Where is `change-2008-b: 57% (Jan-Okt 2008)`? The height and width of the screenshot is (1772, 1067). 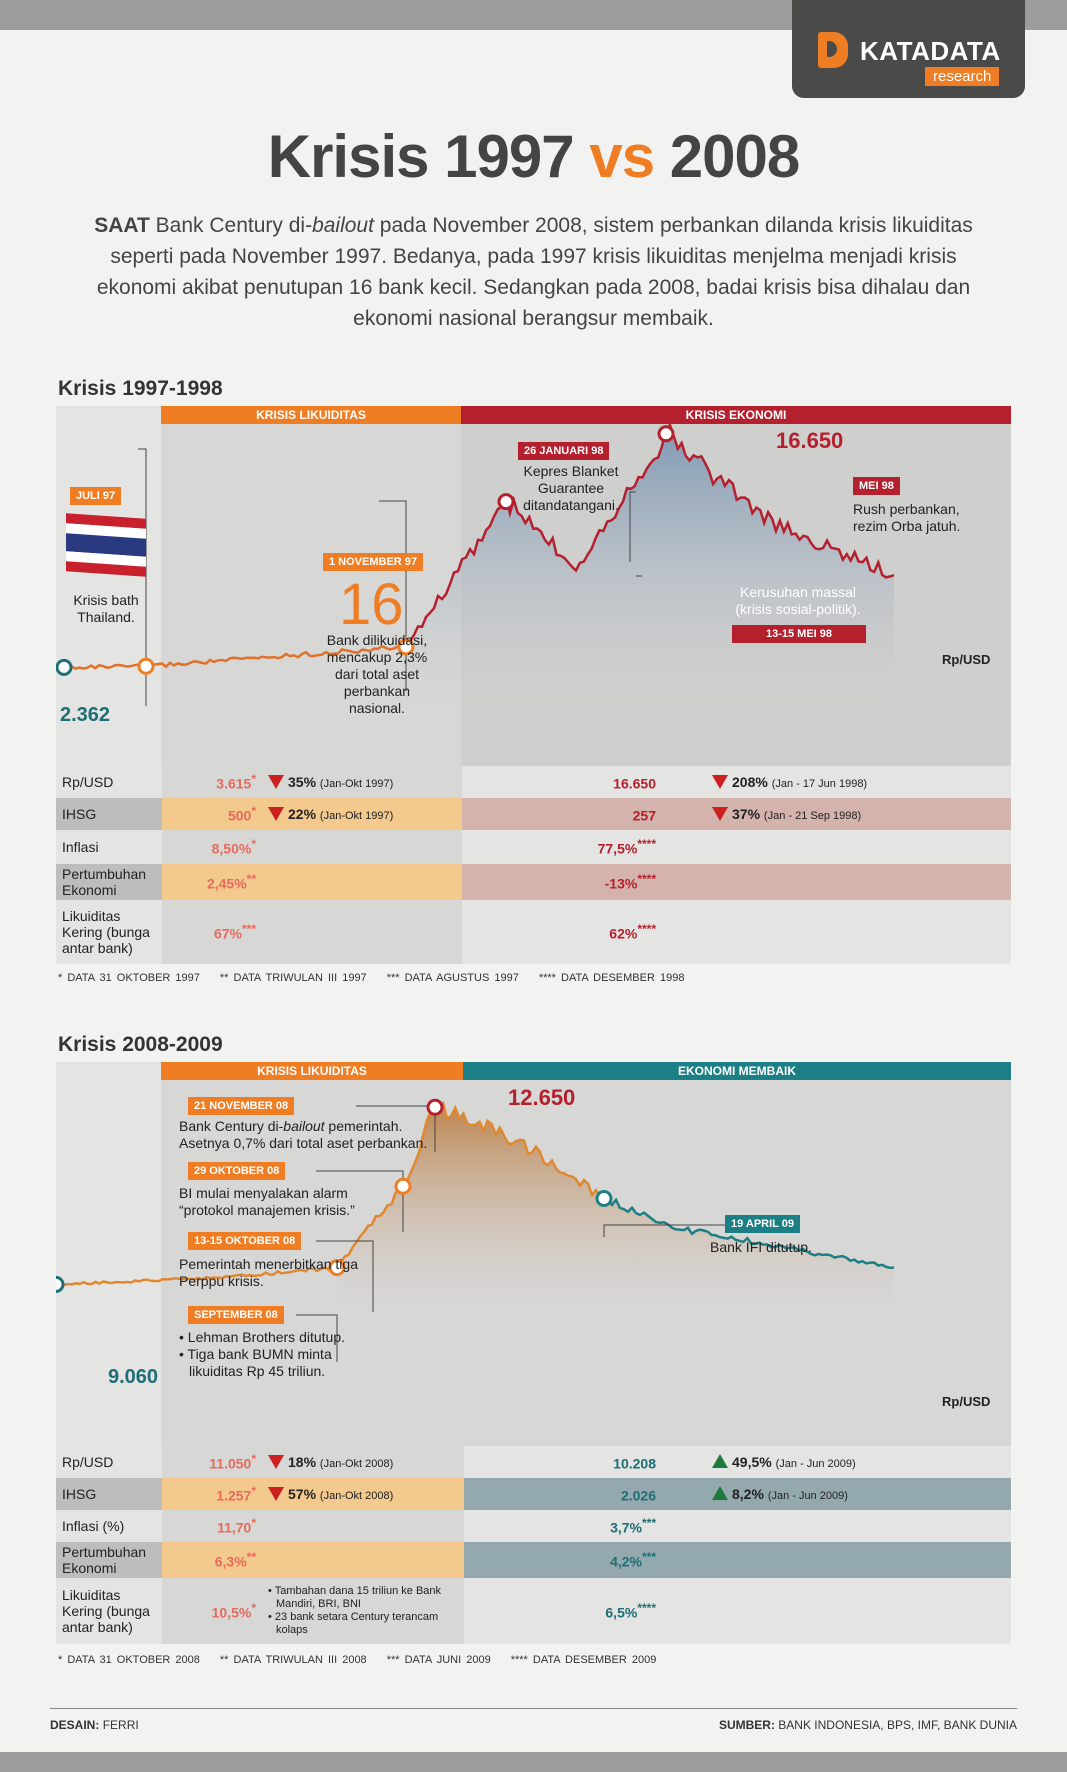
change-2008-b: 57% (Jan-Okt 2008) is located at coordinates (363, 1494).